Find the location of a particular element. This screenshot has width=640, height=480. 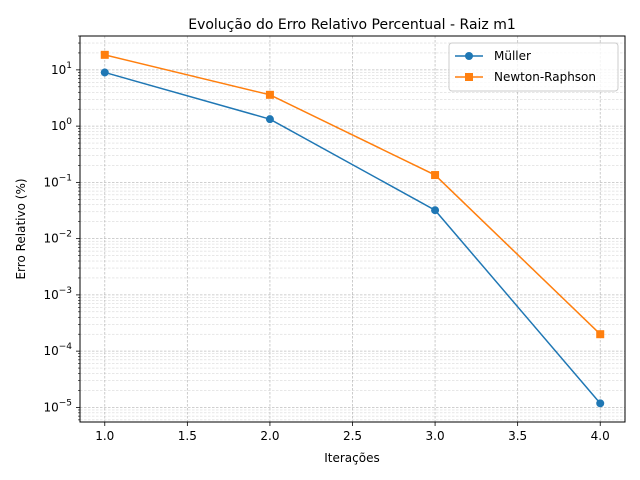

legend: Müller Newton-Raphson is located at coordinates (533, 67).